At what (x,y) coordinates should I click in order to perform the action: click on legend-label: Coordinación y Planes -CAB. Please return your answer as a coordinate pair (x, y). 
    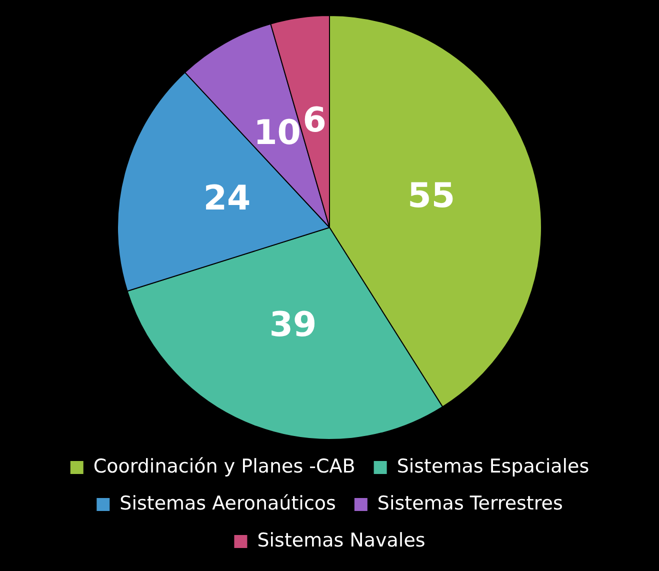
    Looking at the image, I should click on (224, 466).